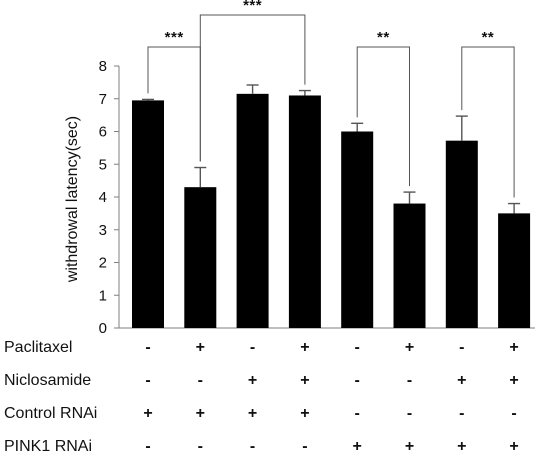 The image size is (550, 460). I want to click on y-tick-label: 6, so click(103, 132).